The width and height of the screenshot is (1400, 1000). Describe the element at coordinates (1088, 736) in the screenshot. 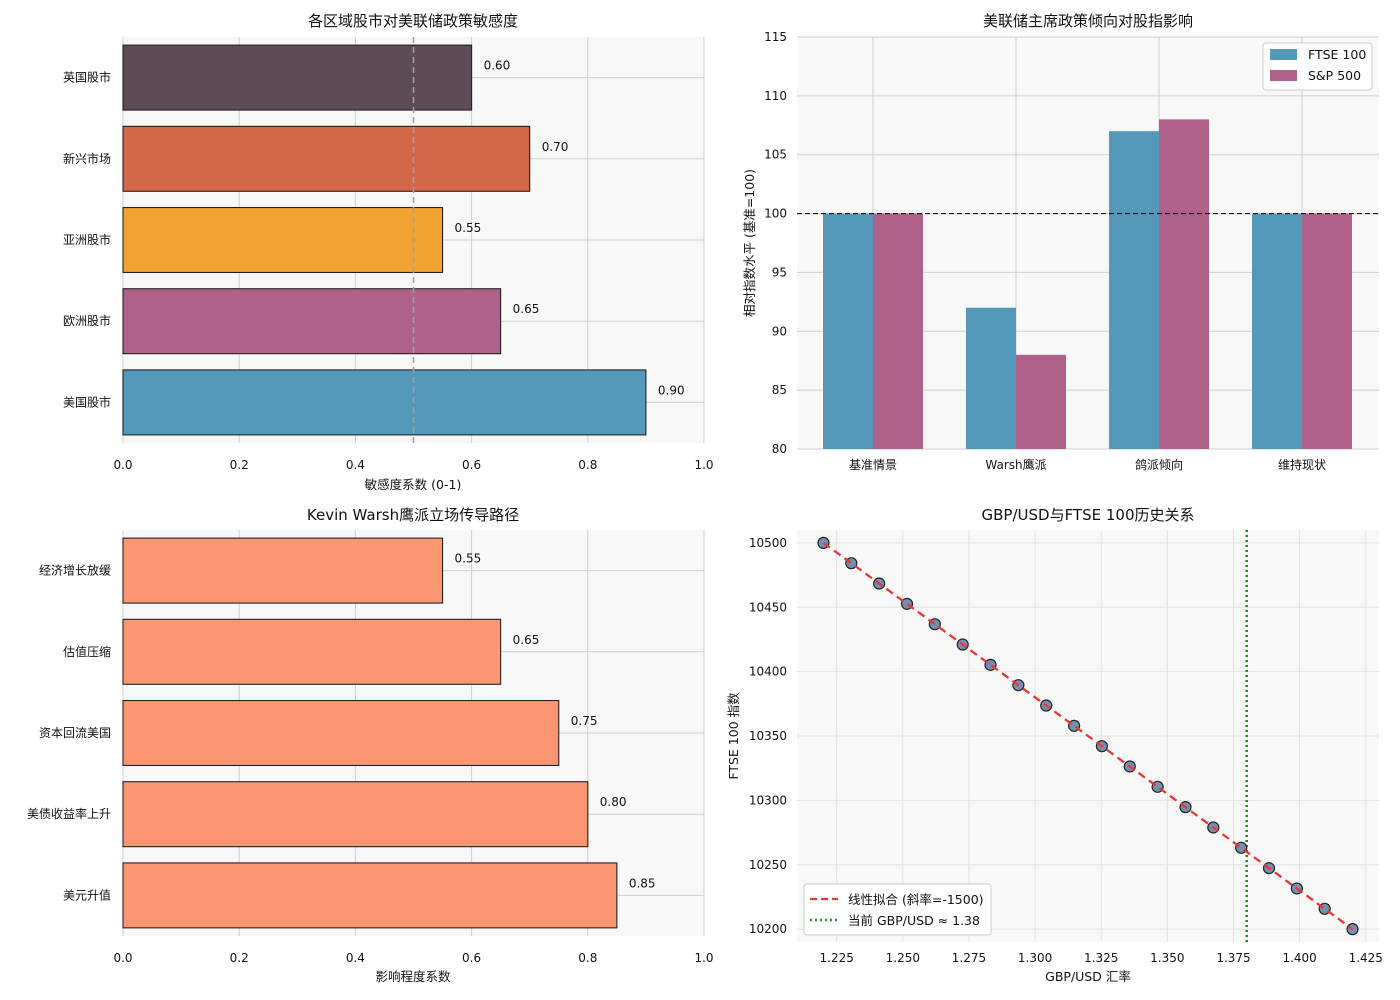

I see `fit-line` at that location.